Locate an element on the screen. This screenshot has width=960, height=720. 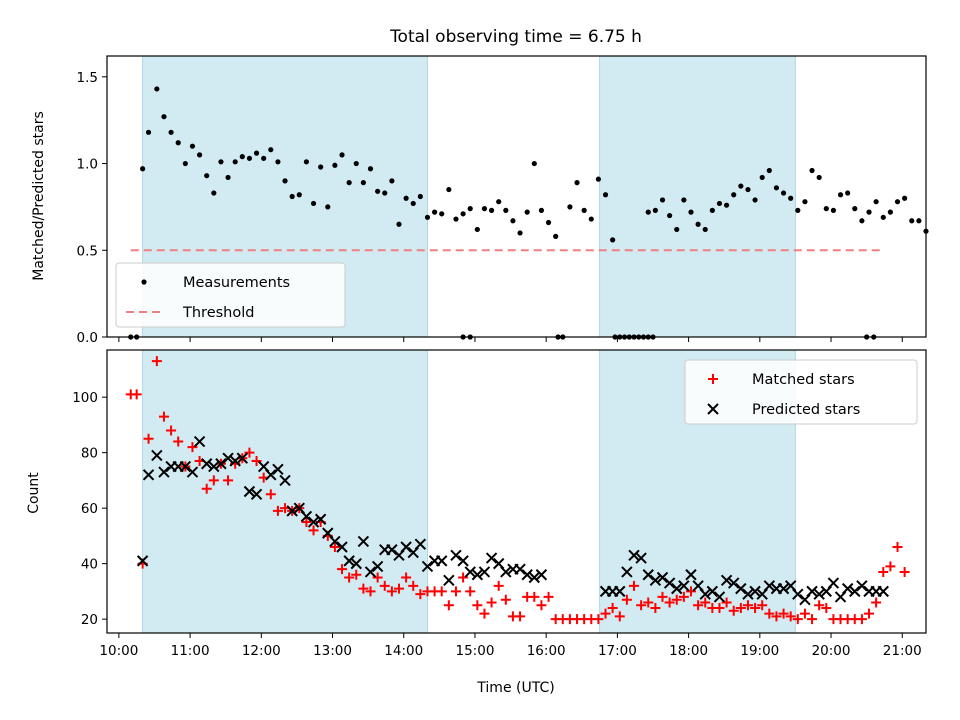
y-axis-label-count: Count is located at coordinates (34, 493).